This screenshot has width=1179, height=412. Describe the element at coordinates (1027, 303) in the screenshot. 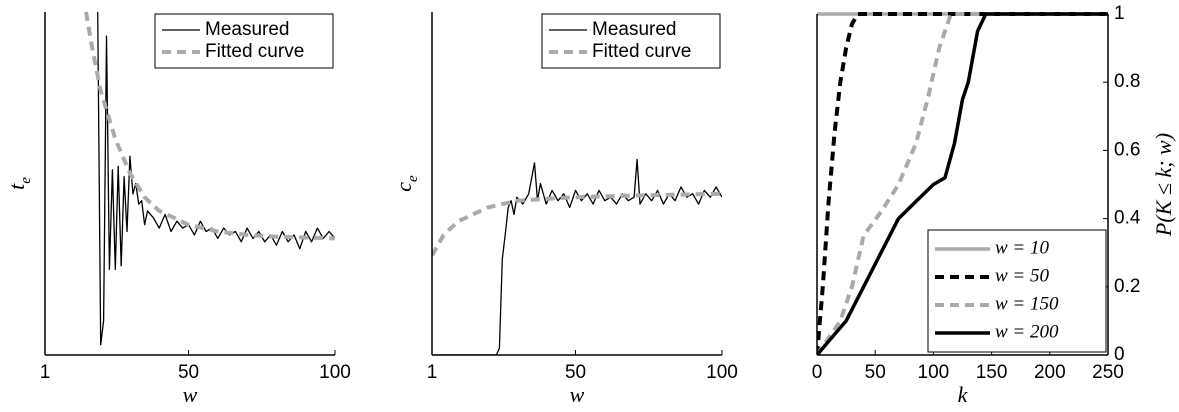

I see `legend-label: w = 150` at that location.